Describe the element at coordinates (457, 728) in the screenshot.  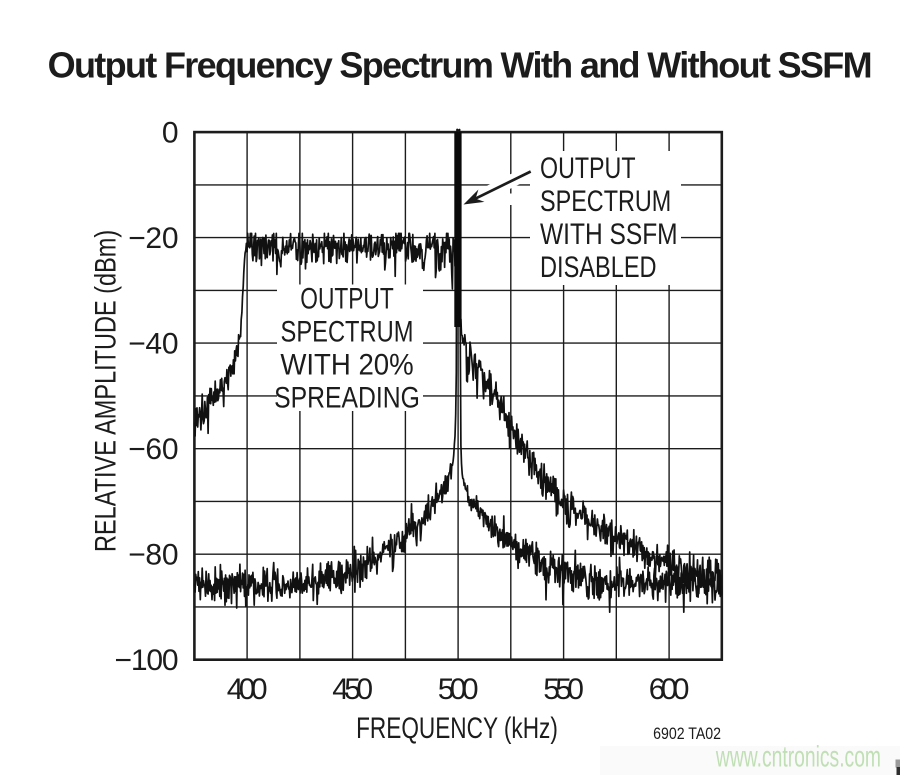
I see `svg-text: FREQUENCY (kHz)` at that location.